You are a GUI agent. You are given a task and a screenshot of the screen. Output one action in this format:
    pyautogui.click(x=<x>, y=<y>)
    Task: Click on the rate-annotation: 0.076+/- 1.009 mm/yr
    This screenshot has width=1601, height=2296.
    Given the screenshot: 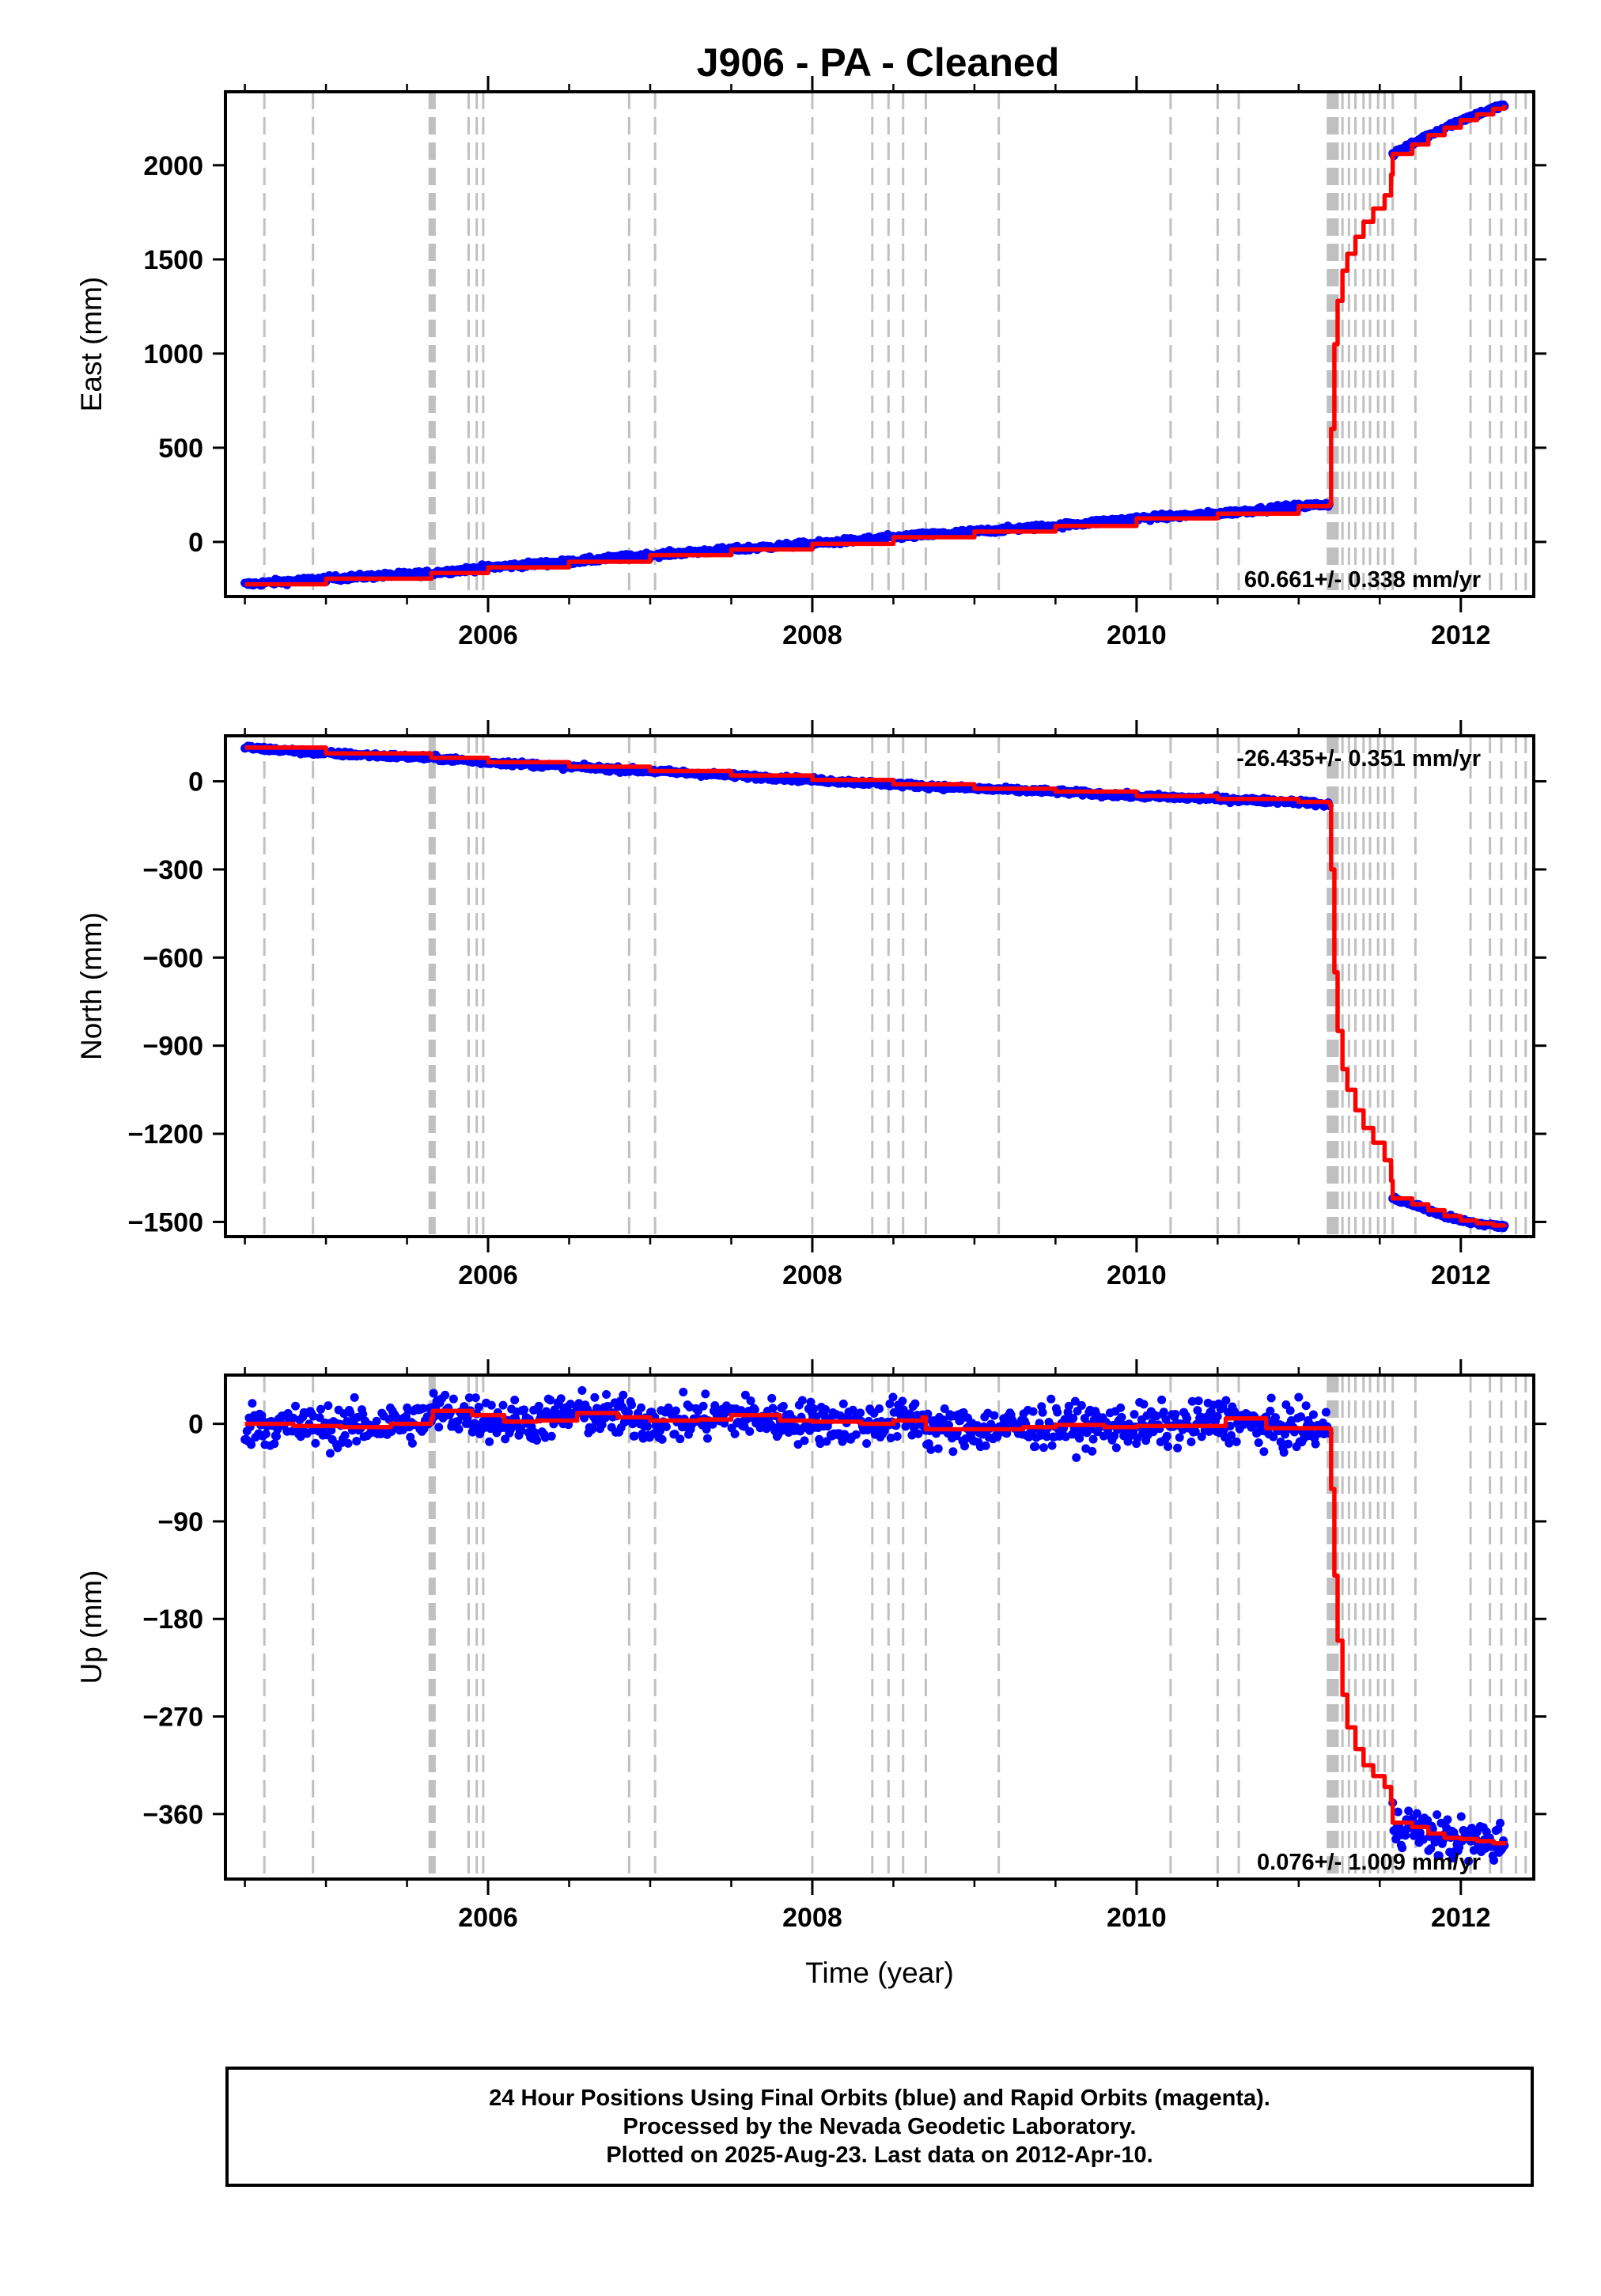 What is the action you would take?
    pyautogui.click(x=1369, y=1863)
    